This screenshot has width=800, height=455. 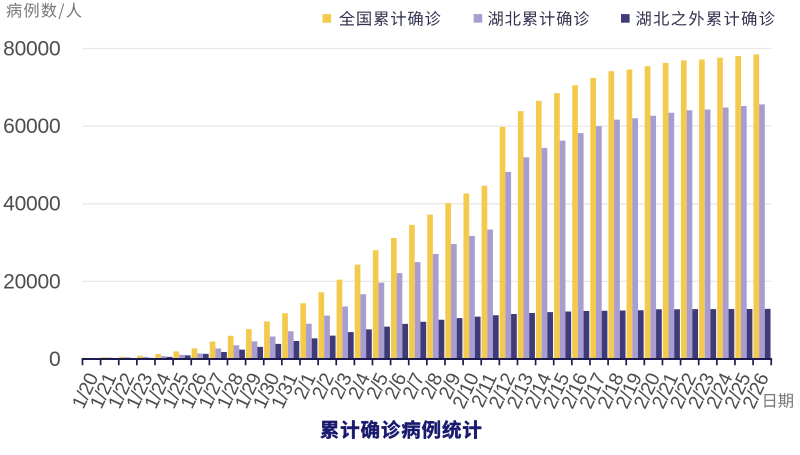 I want to click on svg-text: 20000, so click(x=31, y=281).